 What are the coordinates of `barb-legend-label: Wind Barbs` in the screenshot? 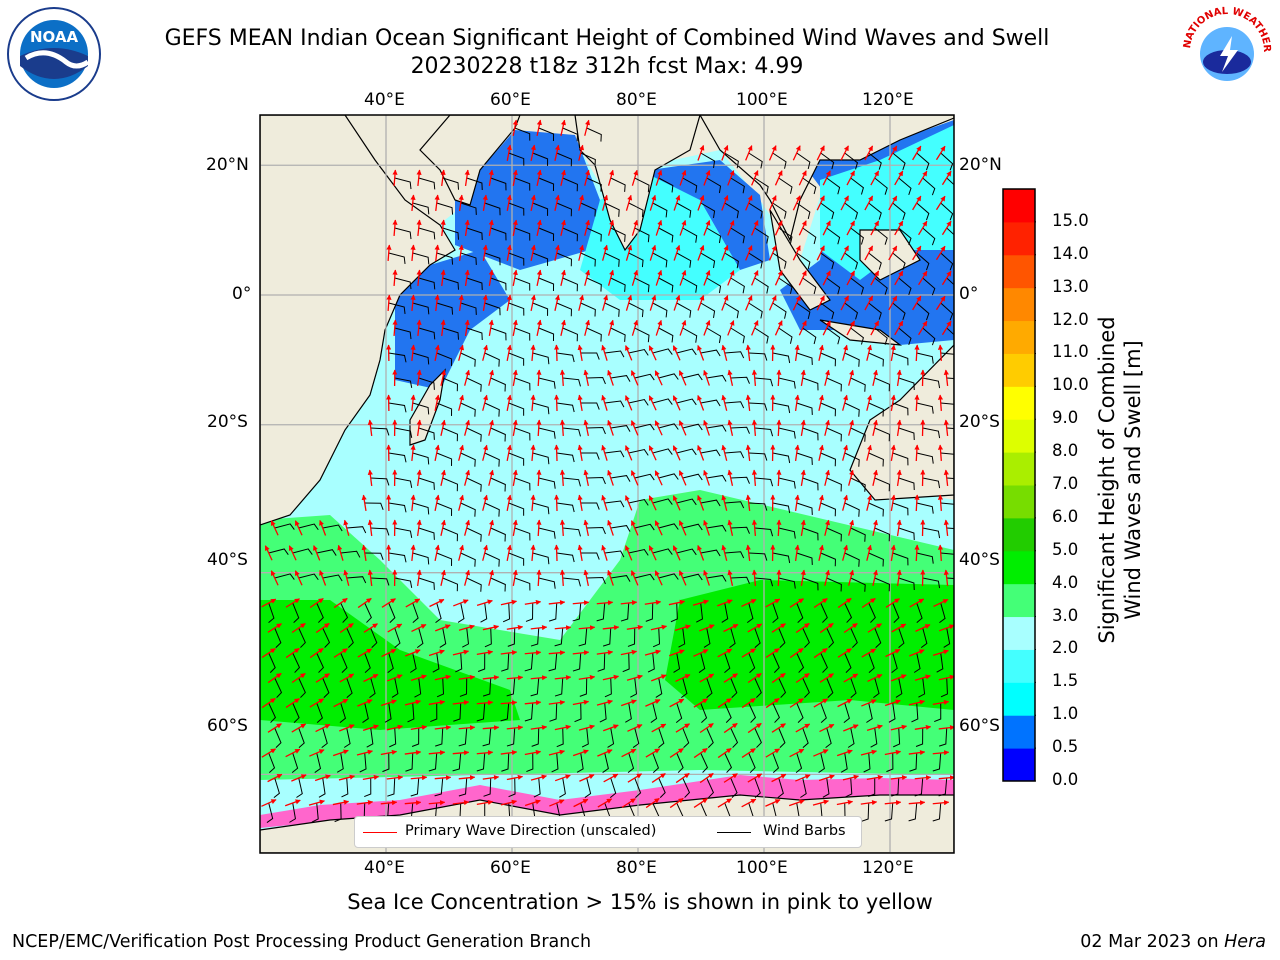 It's located at (804, 831).